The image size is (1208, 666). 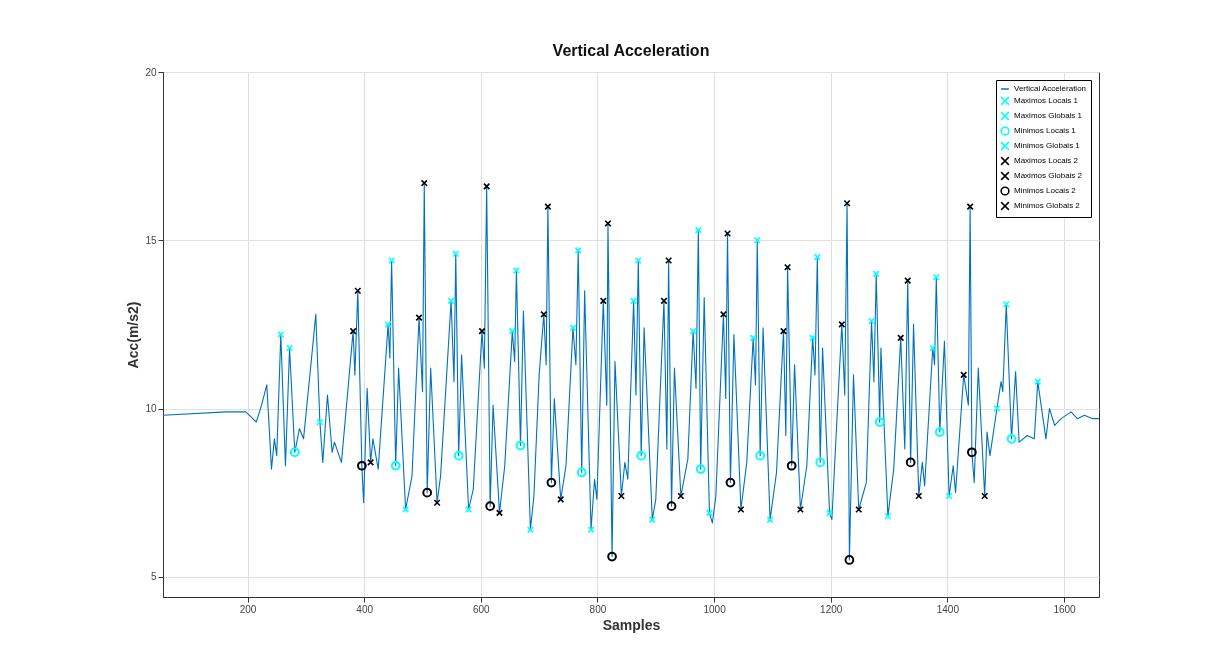 What do you see at coordinates (1047, 145) in the screenshot?
I see `legend-label: Minimos Globais 1` at bounding box center [1047, 145].